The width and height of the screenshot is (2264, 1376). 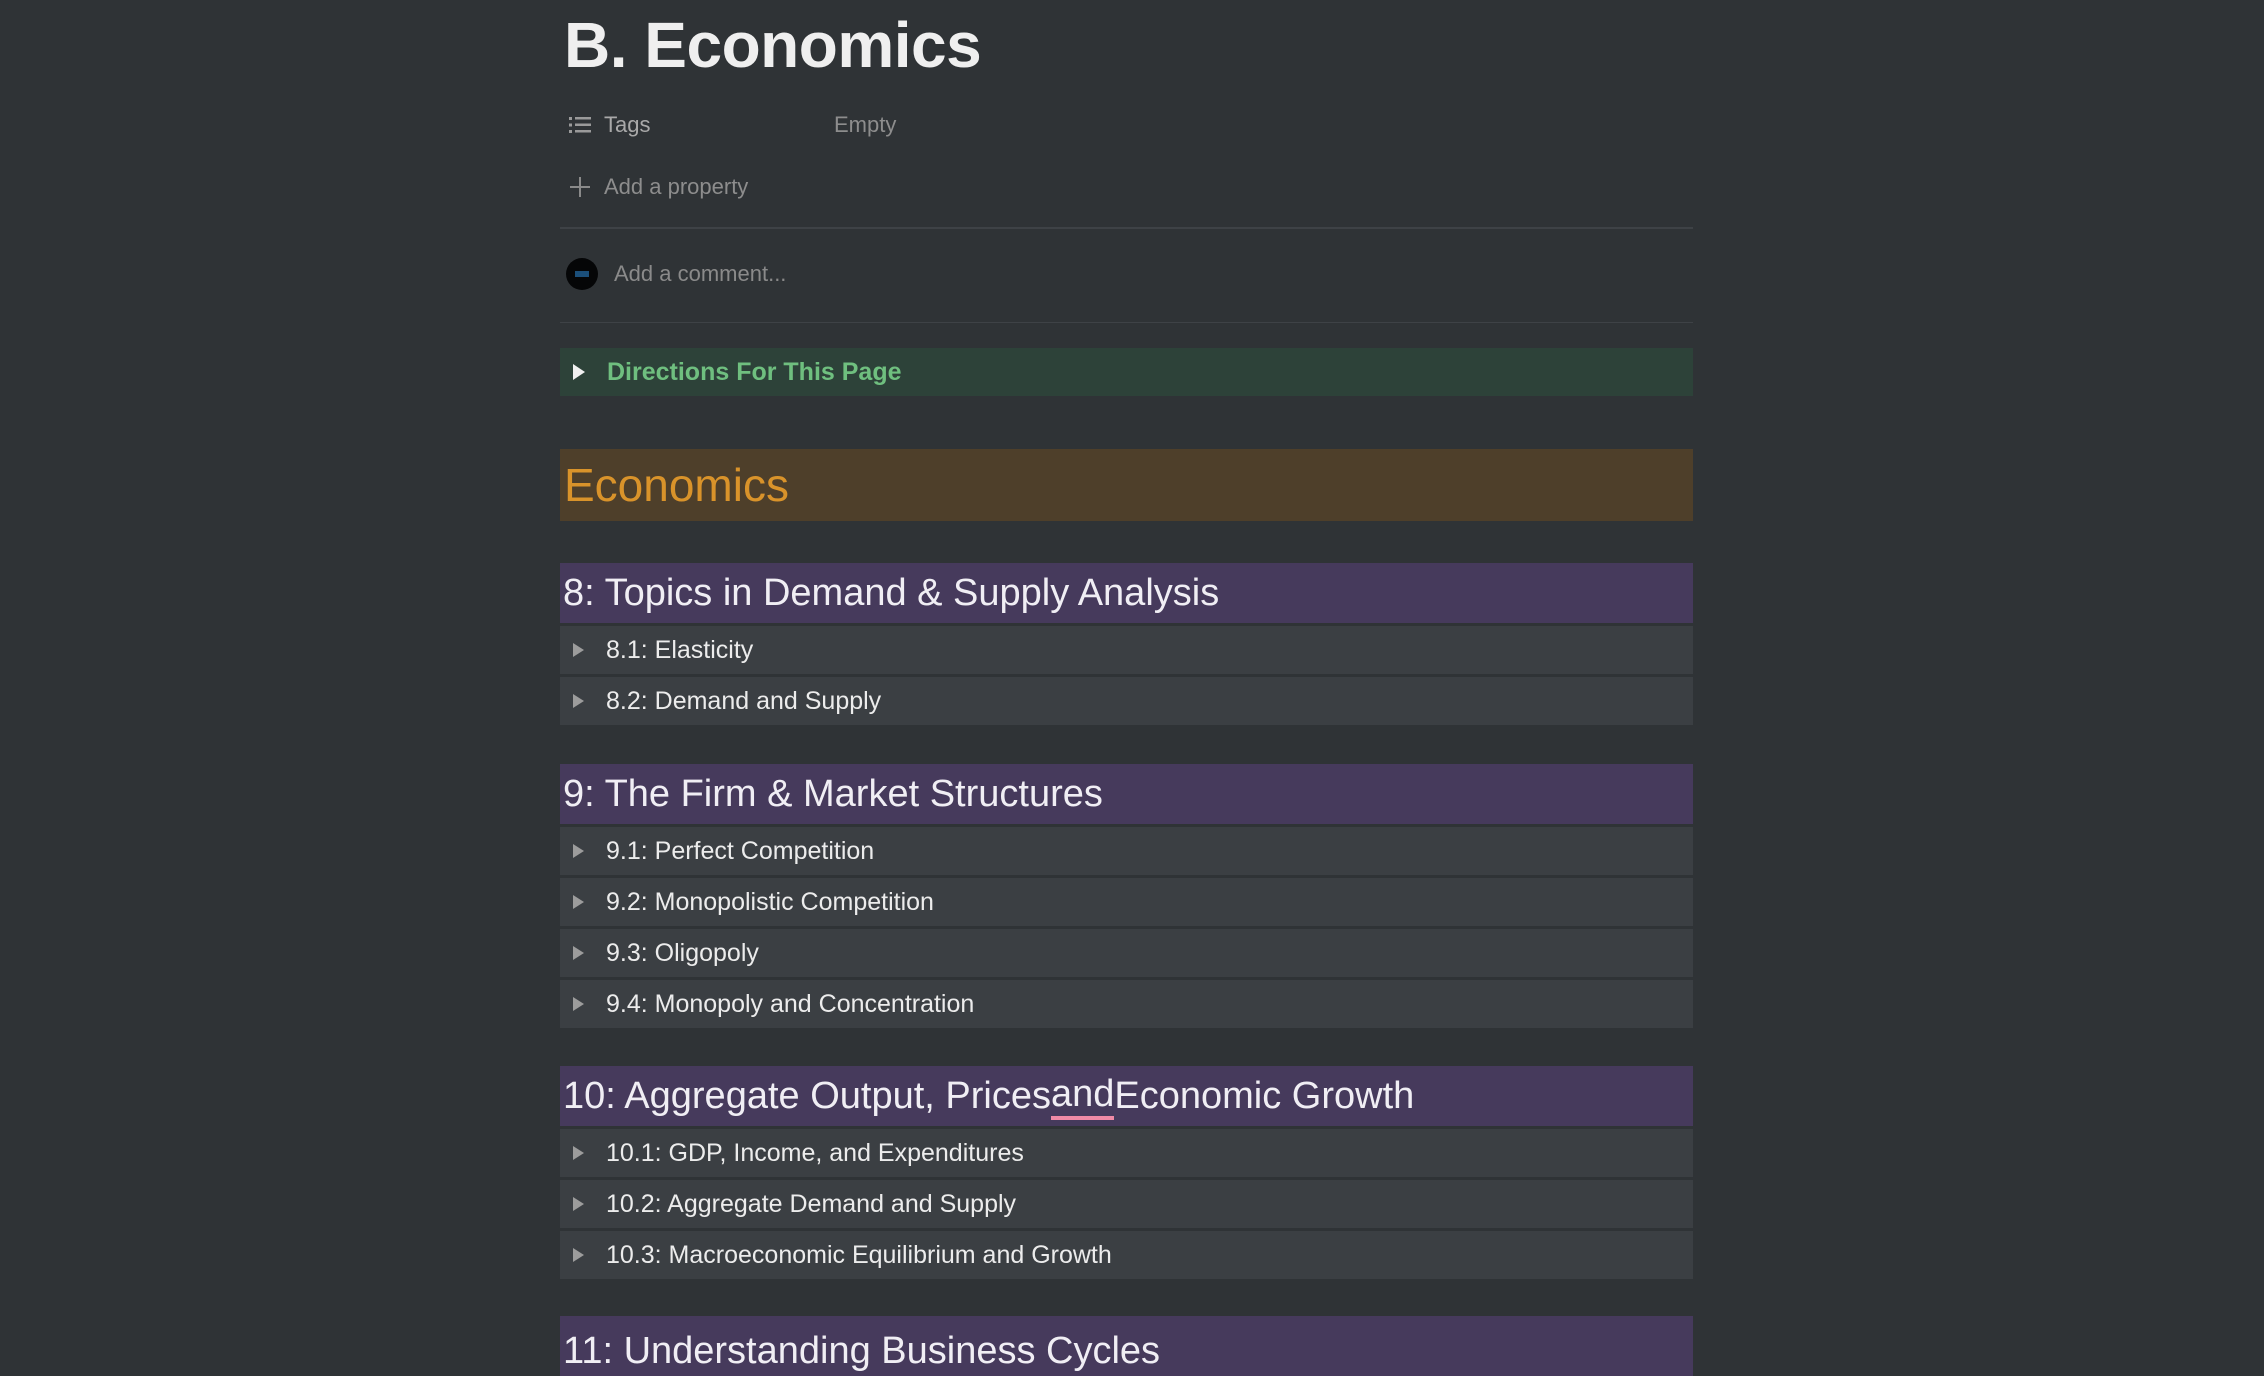 I want to click on toggle-item: 10.1: GDP, Income, and Expenditures, so click(x=1126, y=1153).